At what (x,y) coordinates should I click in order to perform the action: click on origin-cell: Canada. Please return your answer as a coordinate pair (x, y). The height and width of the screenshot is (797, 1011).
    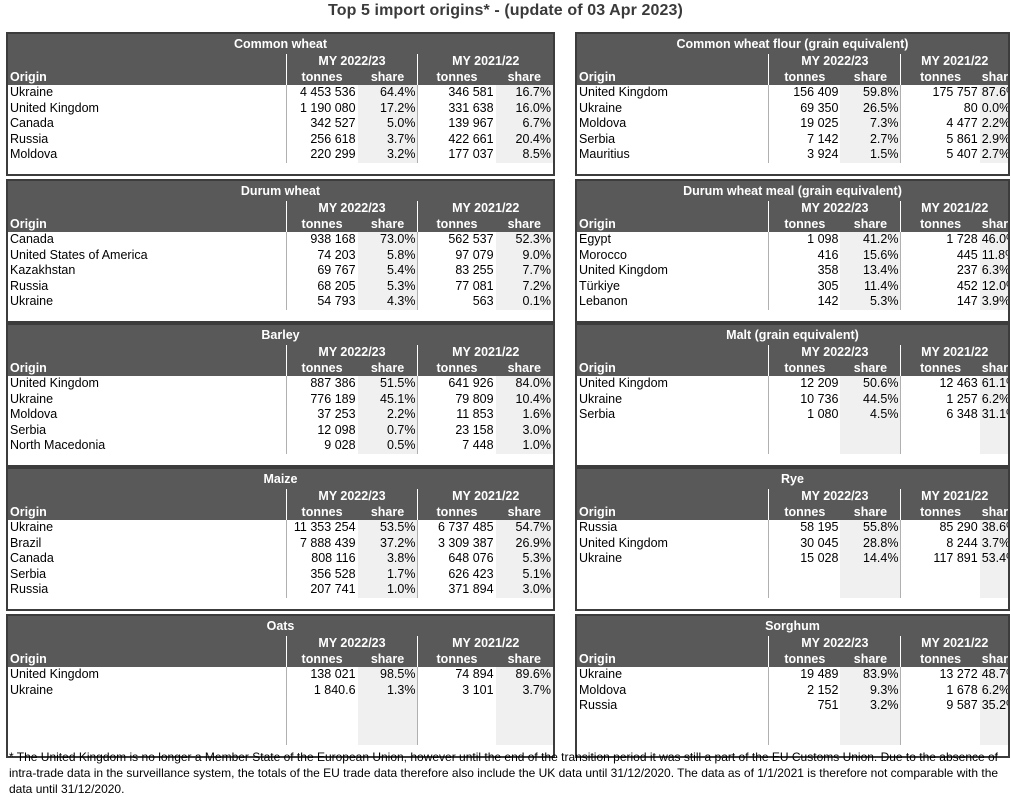
    Looking at the image, I should click on (32, 123).